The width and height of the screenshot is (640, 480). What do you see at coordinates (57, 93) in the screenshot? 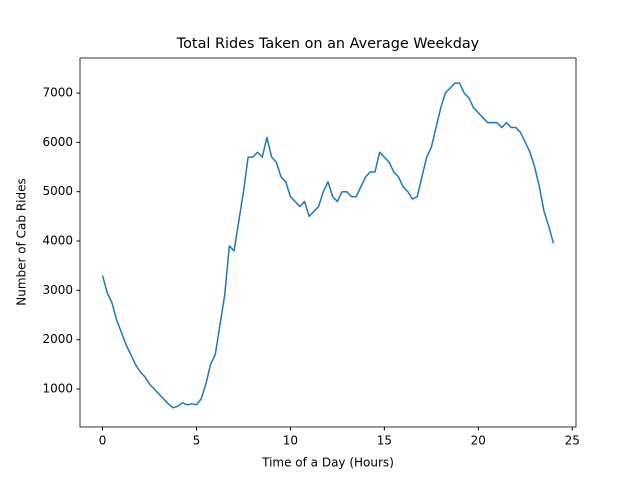
I see `y-tick-label: 7000` at bounding box center [57, 93].